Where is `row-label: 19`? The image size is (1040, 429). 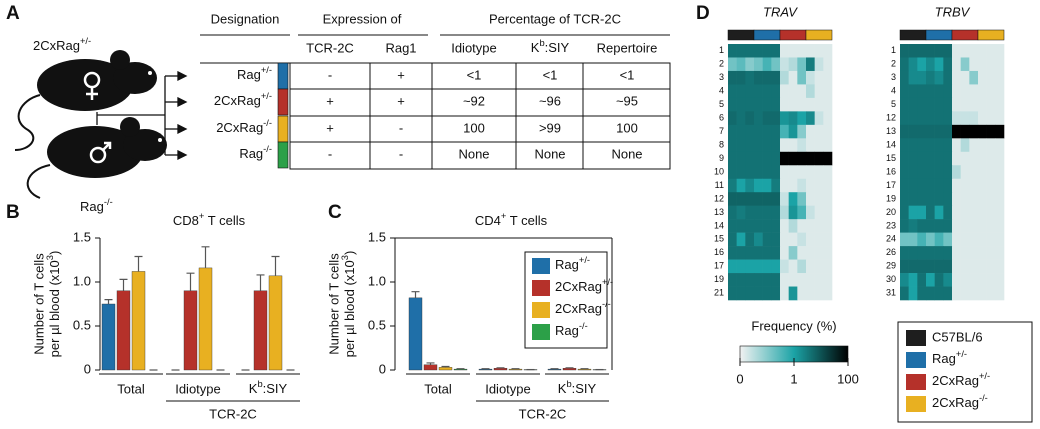
row-label: 19 is located at coordinates (719, 279).